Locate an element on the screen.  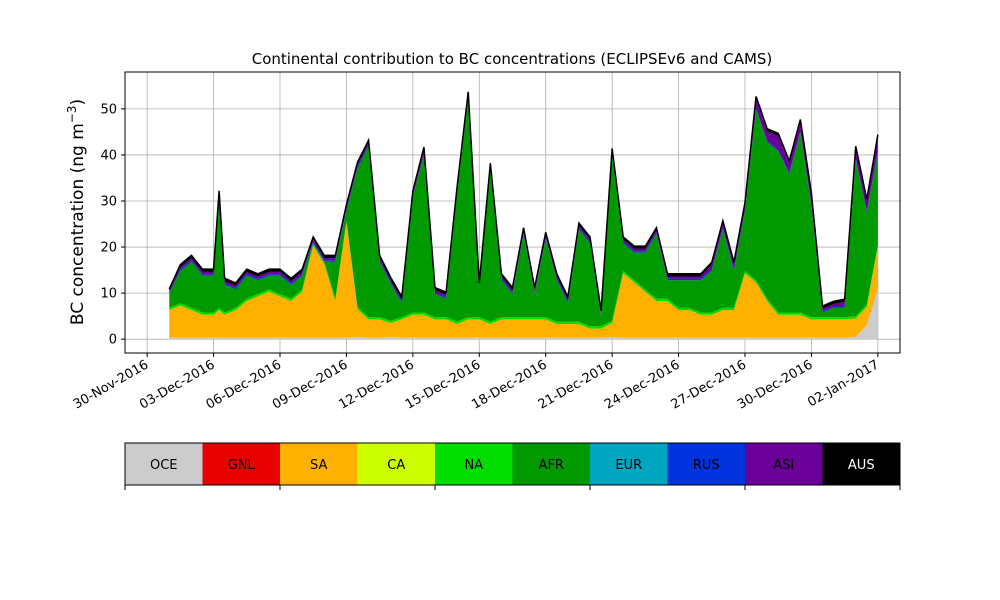
colorbar-label-afr: AFR is located at coordinates (551, 465).